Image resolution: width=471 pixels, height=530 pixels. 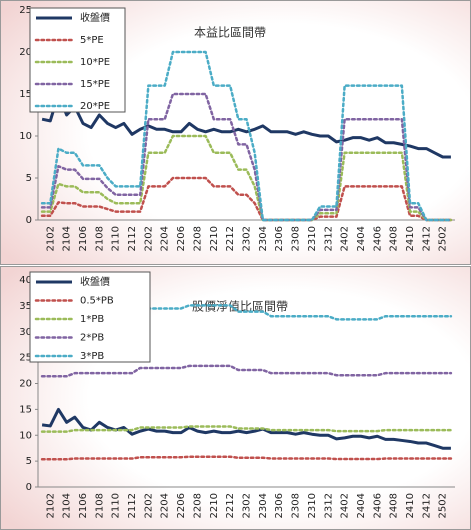 I want to click on legend-label: 15*PE, so click(x=95, y=84).